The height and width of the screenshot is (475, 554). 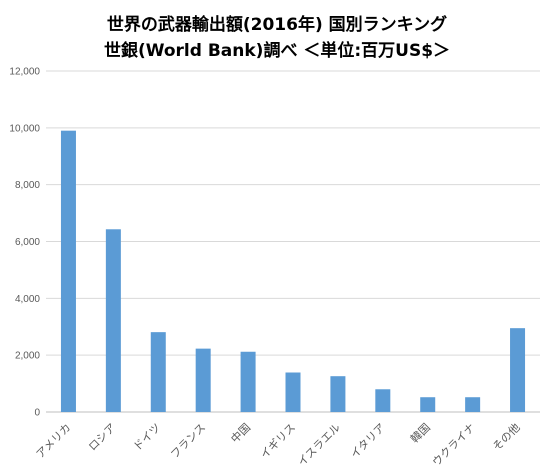 What do you see at coordinates (277, 51) in the screenshot?
I see `chart-subtitle: 世銀(World Bank)調べ ＜単位:百万US$＞` at bounding box center [277, 51].